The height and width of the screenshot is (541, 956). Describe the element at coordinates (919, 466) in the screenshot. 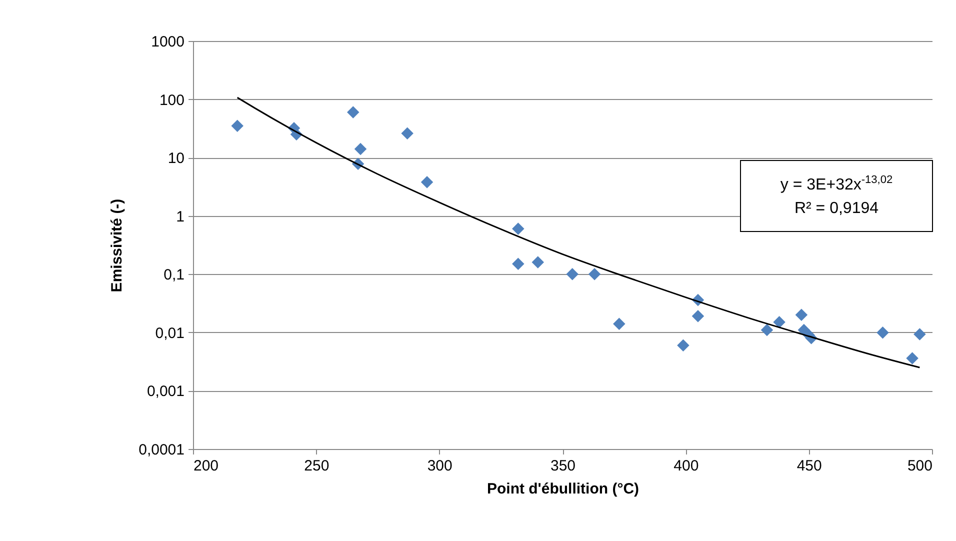

I see `x-tick-label: 500` at that location.